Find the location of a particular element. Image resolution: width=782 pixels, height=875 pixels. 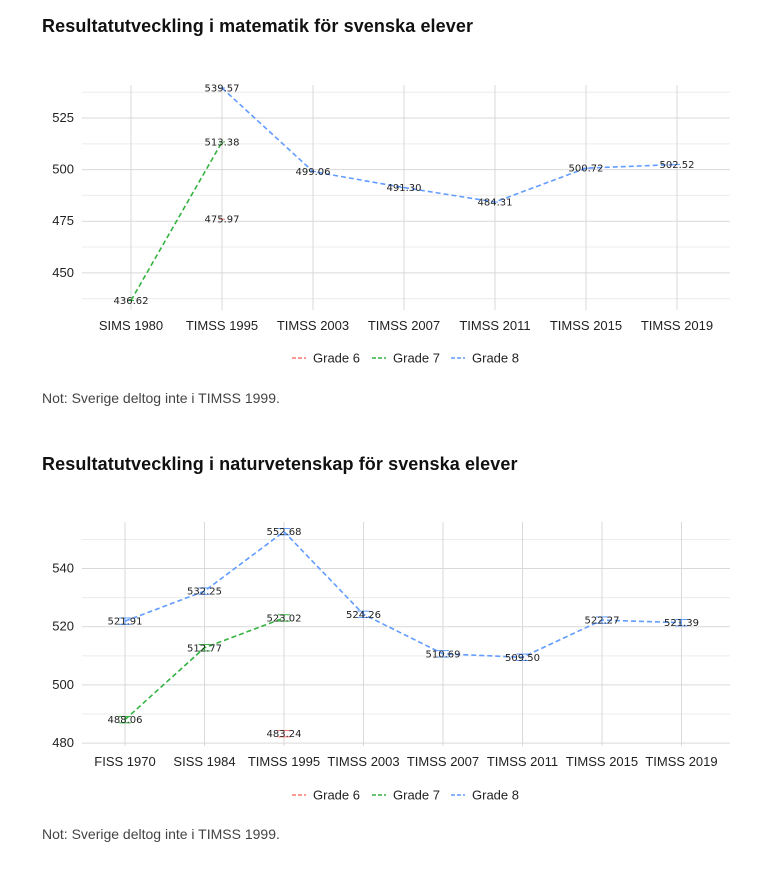

data-label: 521.91 is located at coordinates (125, 622).